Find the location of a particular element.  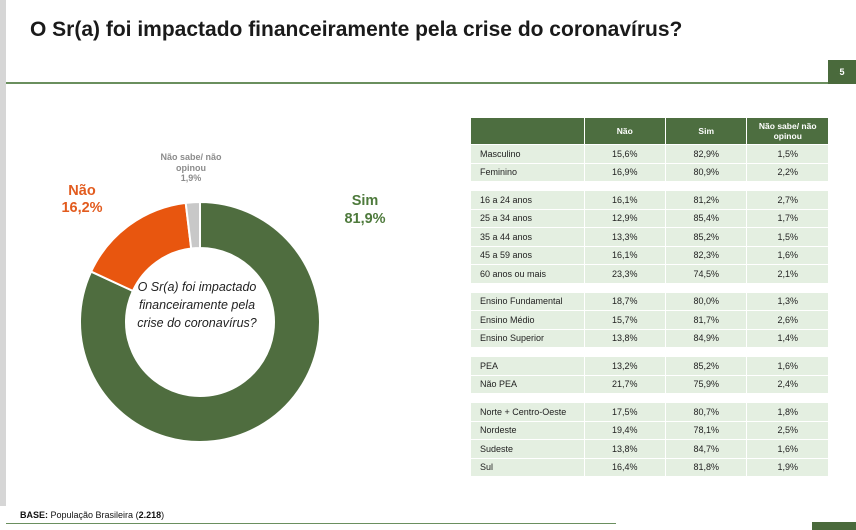

cell-sim: 81,7% is located at coordinates (705, 319).